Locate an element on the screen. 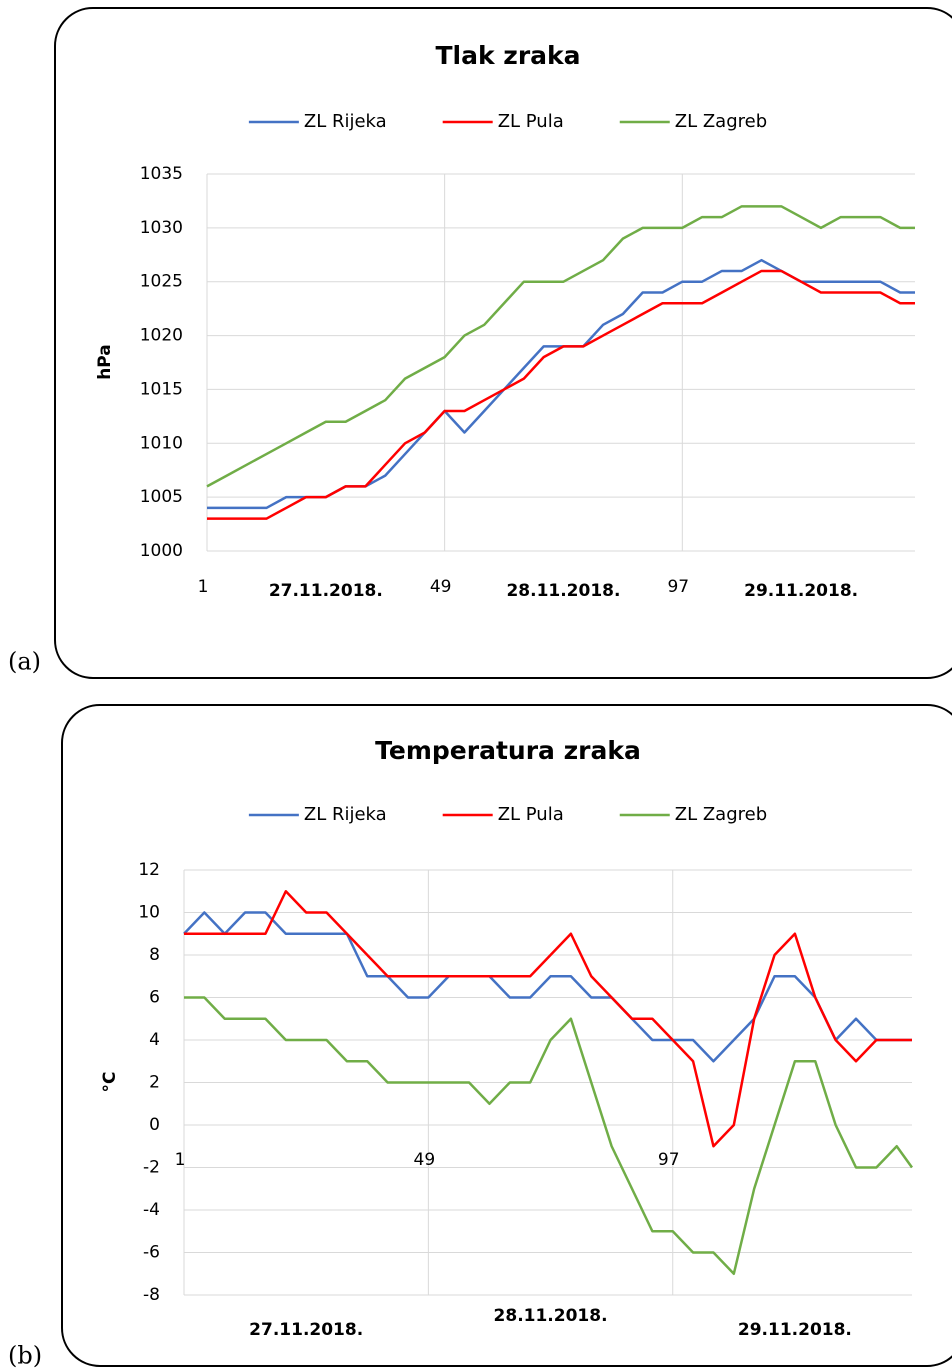 The image size is (952, 1371). y-tick-label: 1025 is located at coordinates (161, 282).